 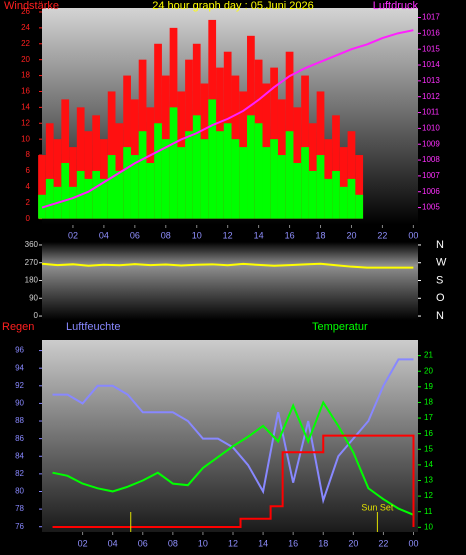 I want to click on y-tick-label: 270, so click(x=32, y=262).